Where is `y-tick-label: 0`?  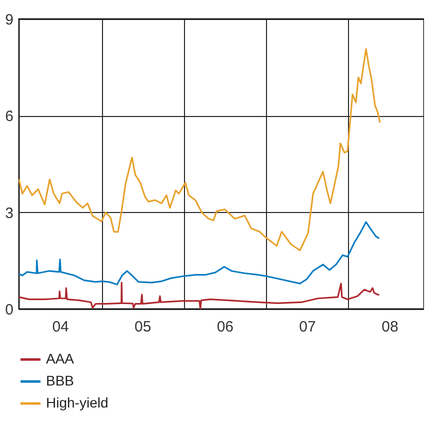
y-tick-label: 0 is located at coordinates (9, 310).